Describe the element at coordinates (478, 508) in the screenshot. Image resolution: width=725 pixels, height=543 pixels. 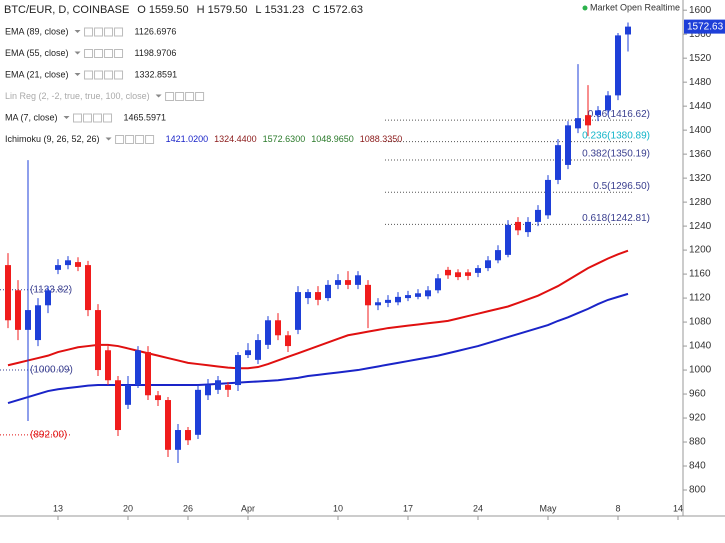
I see `x-tick-label: 24` at that location.